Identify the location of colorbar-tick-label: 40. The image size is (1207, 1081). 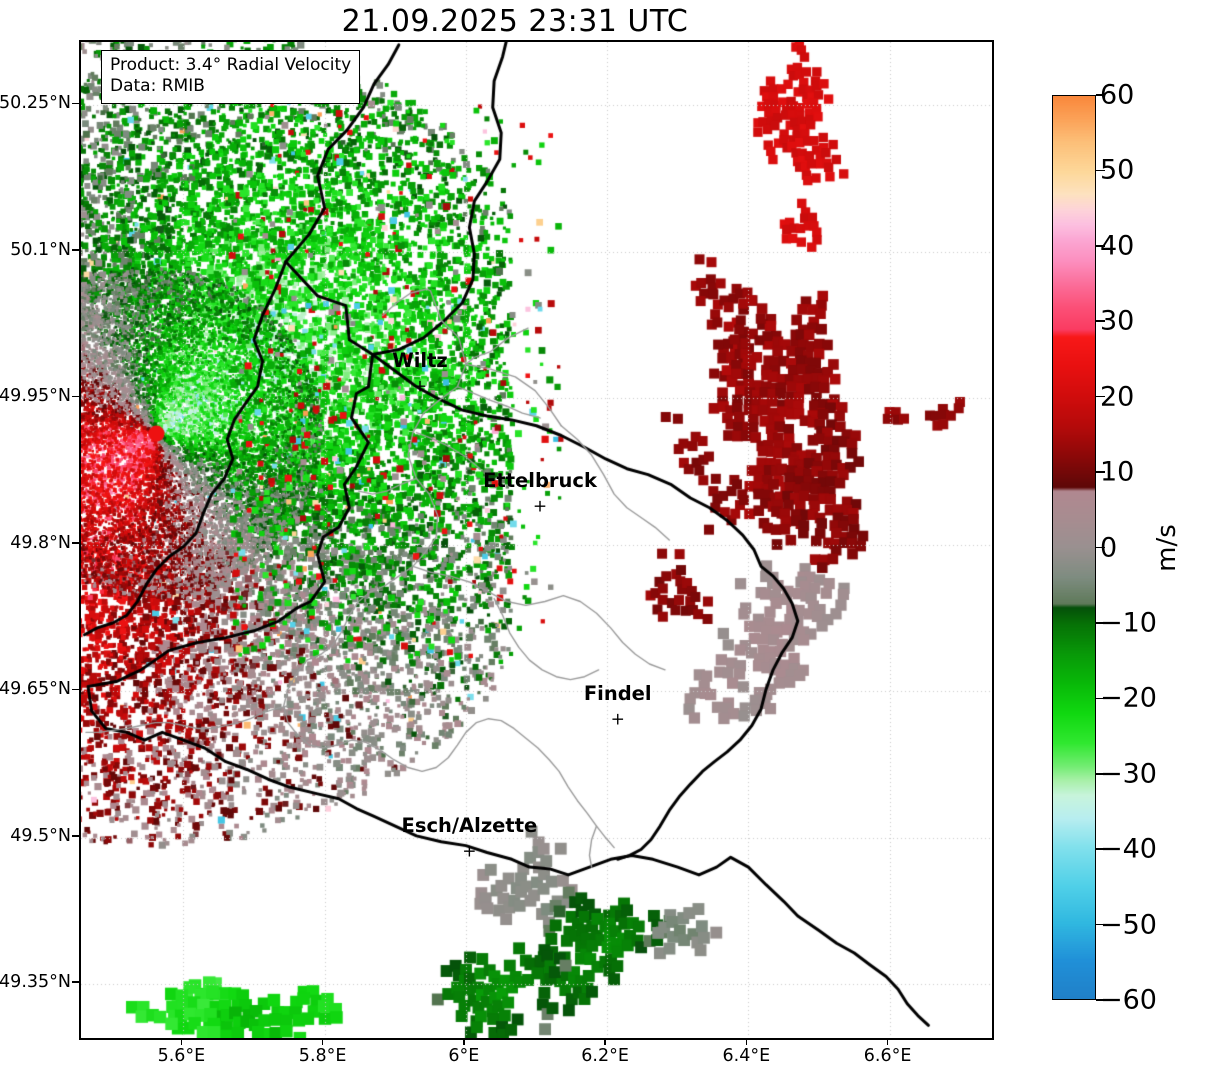
(1117, 246).